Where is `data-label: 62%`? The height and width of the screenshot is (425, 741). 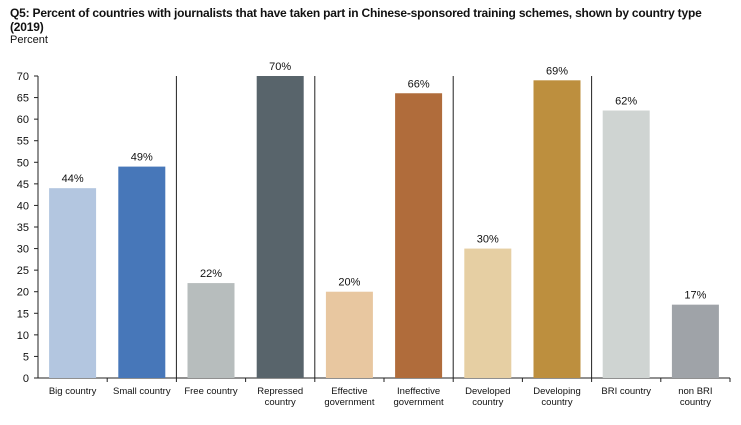 data-label: 62% is located at coordinates (626, 102).